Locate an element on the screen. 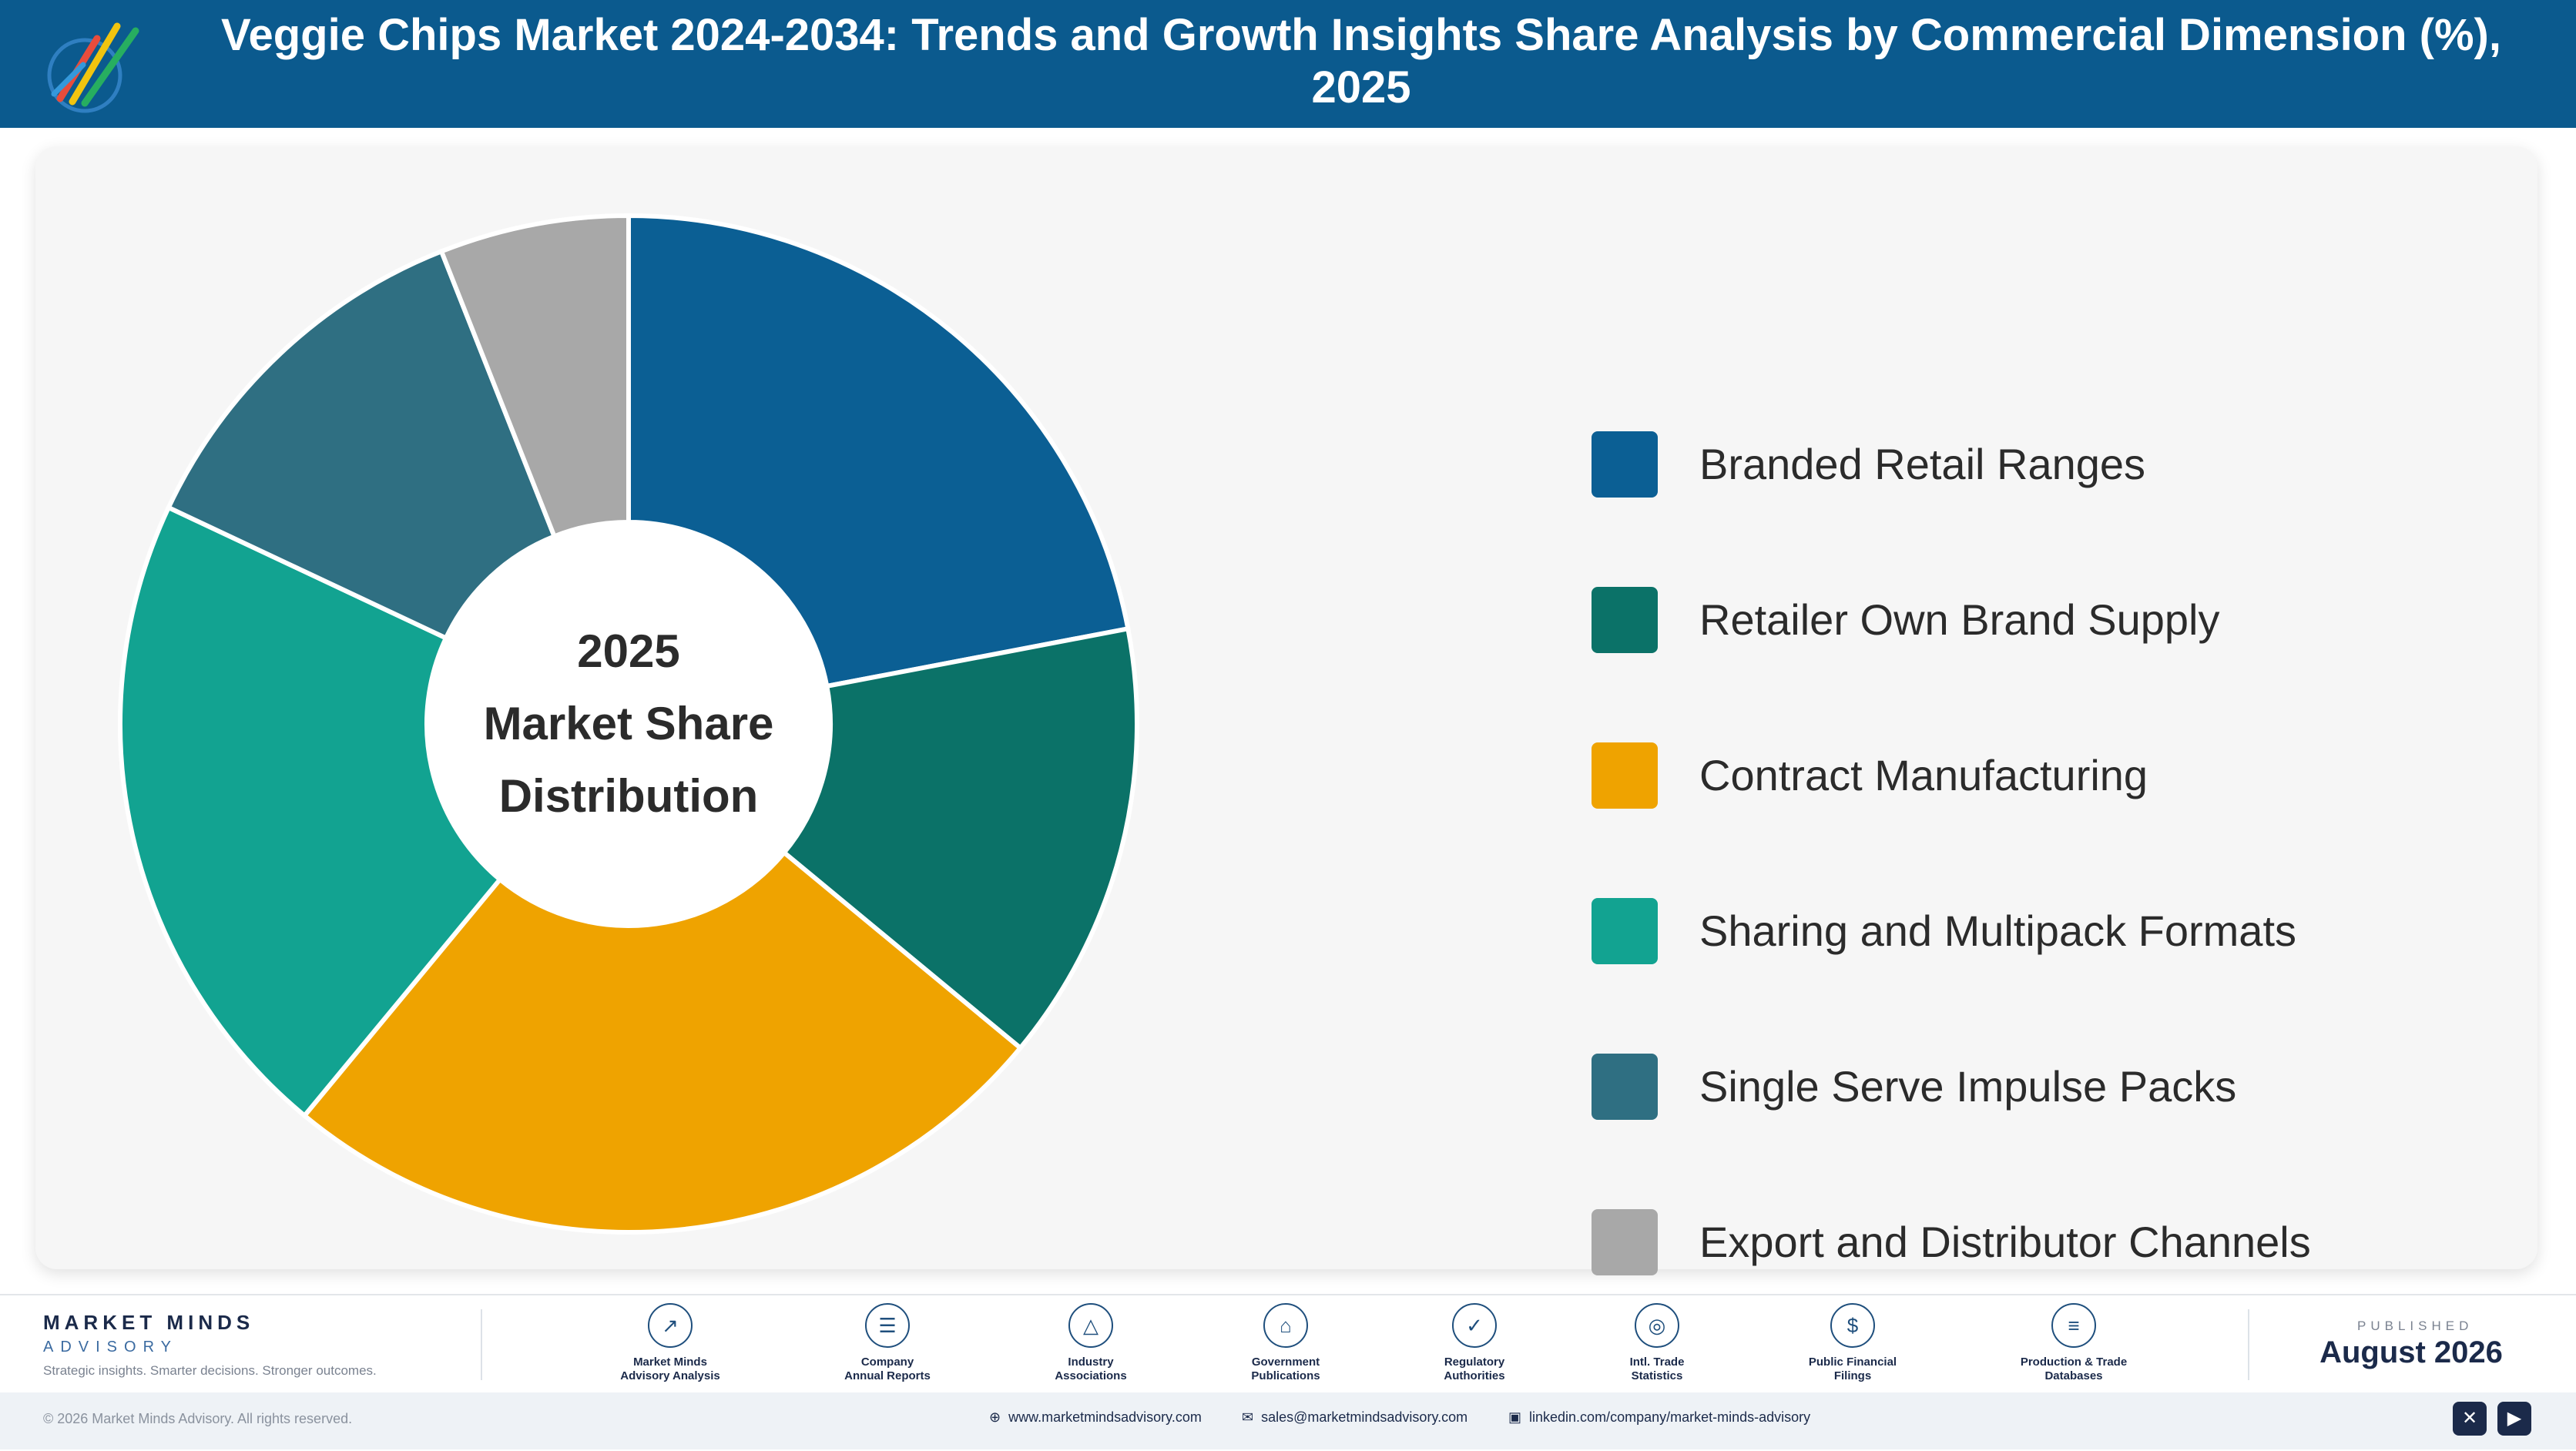 This screenshot has height=1451, width=2576. source-item: $ Public Financial Filings is located at coordinates (1852, 1343).